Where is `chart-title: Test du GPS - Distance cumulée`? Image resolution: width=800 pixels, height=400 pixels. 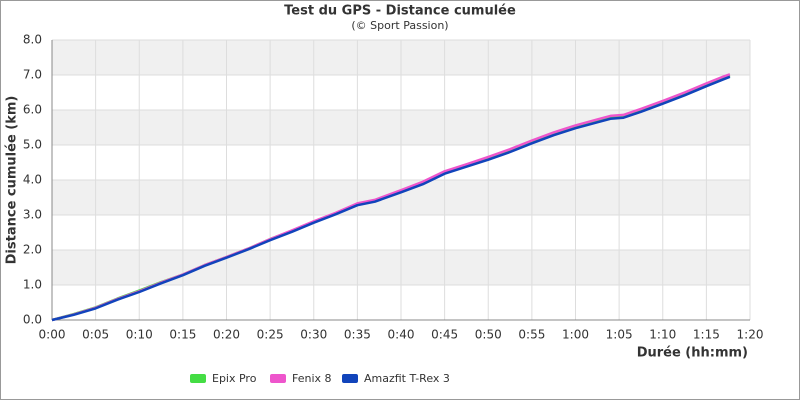 chart-title: Test du GPS - Distance cumulée is located at coordinates (400, 11).